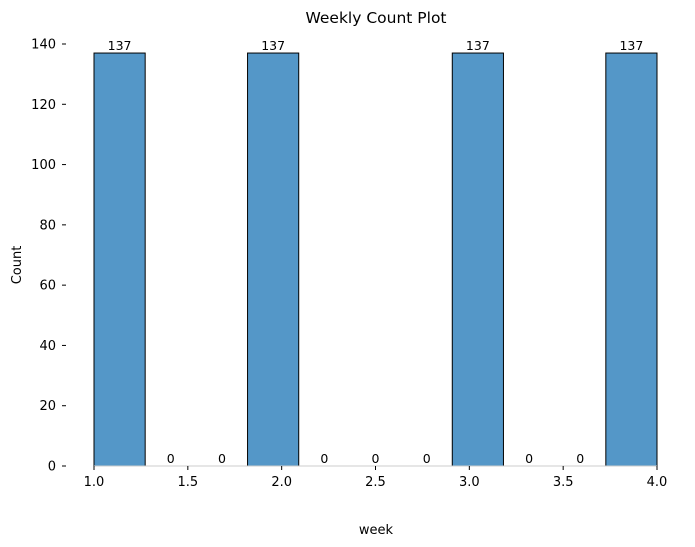 Image resolution: width=695 pixels, height=547 pixels. I want to click on y-tick-label: 120, so click(43, 105).